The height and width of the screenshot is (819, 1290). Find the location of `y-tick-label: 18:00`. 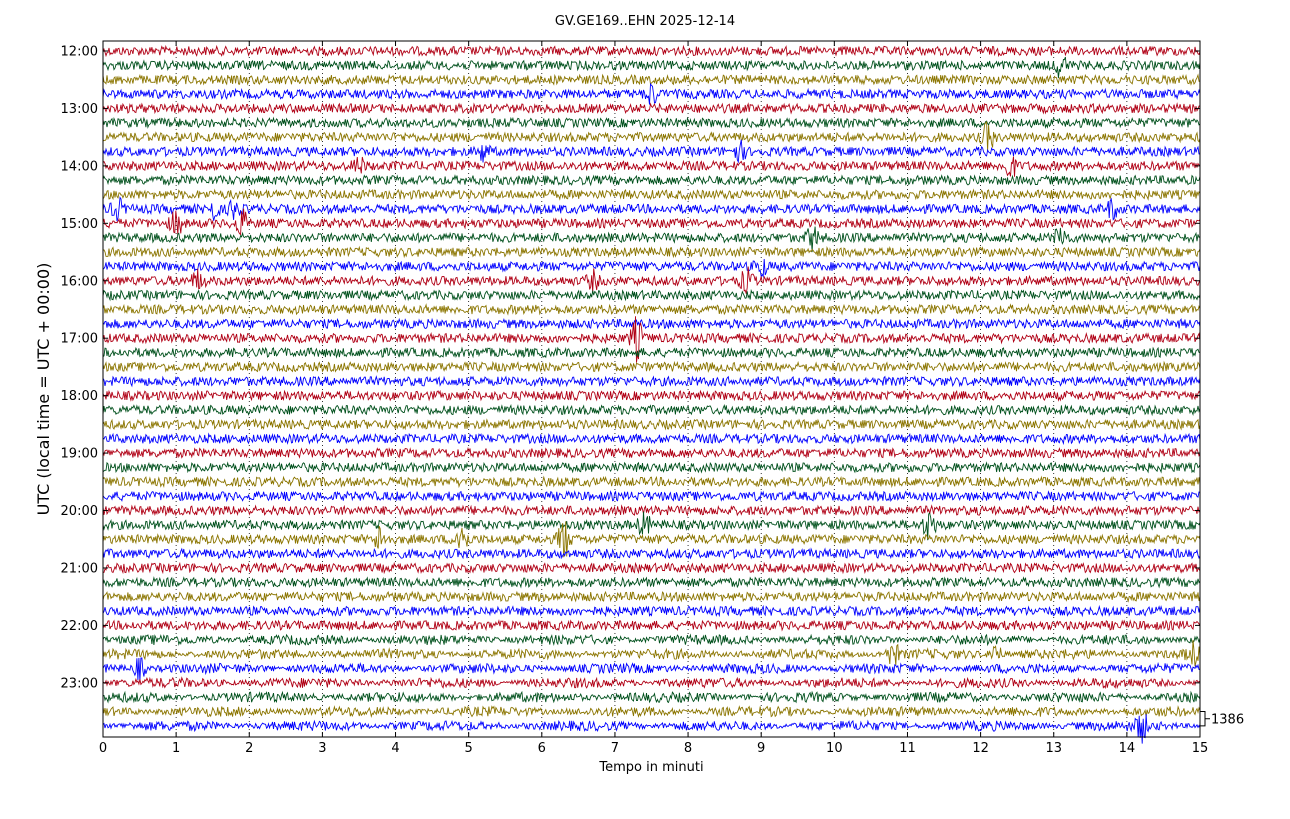

y-tick-label: 18:00 is located at coordinates (79, 396).